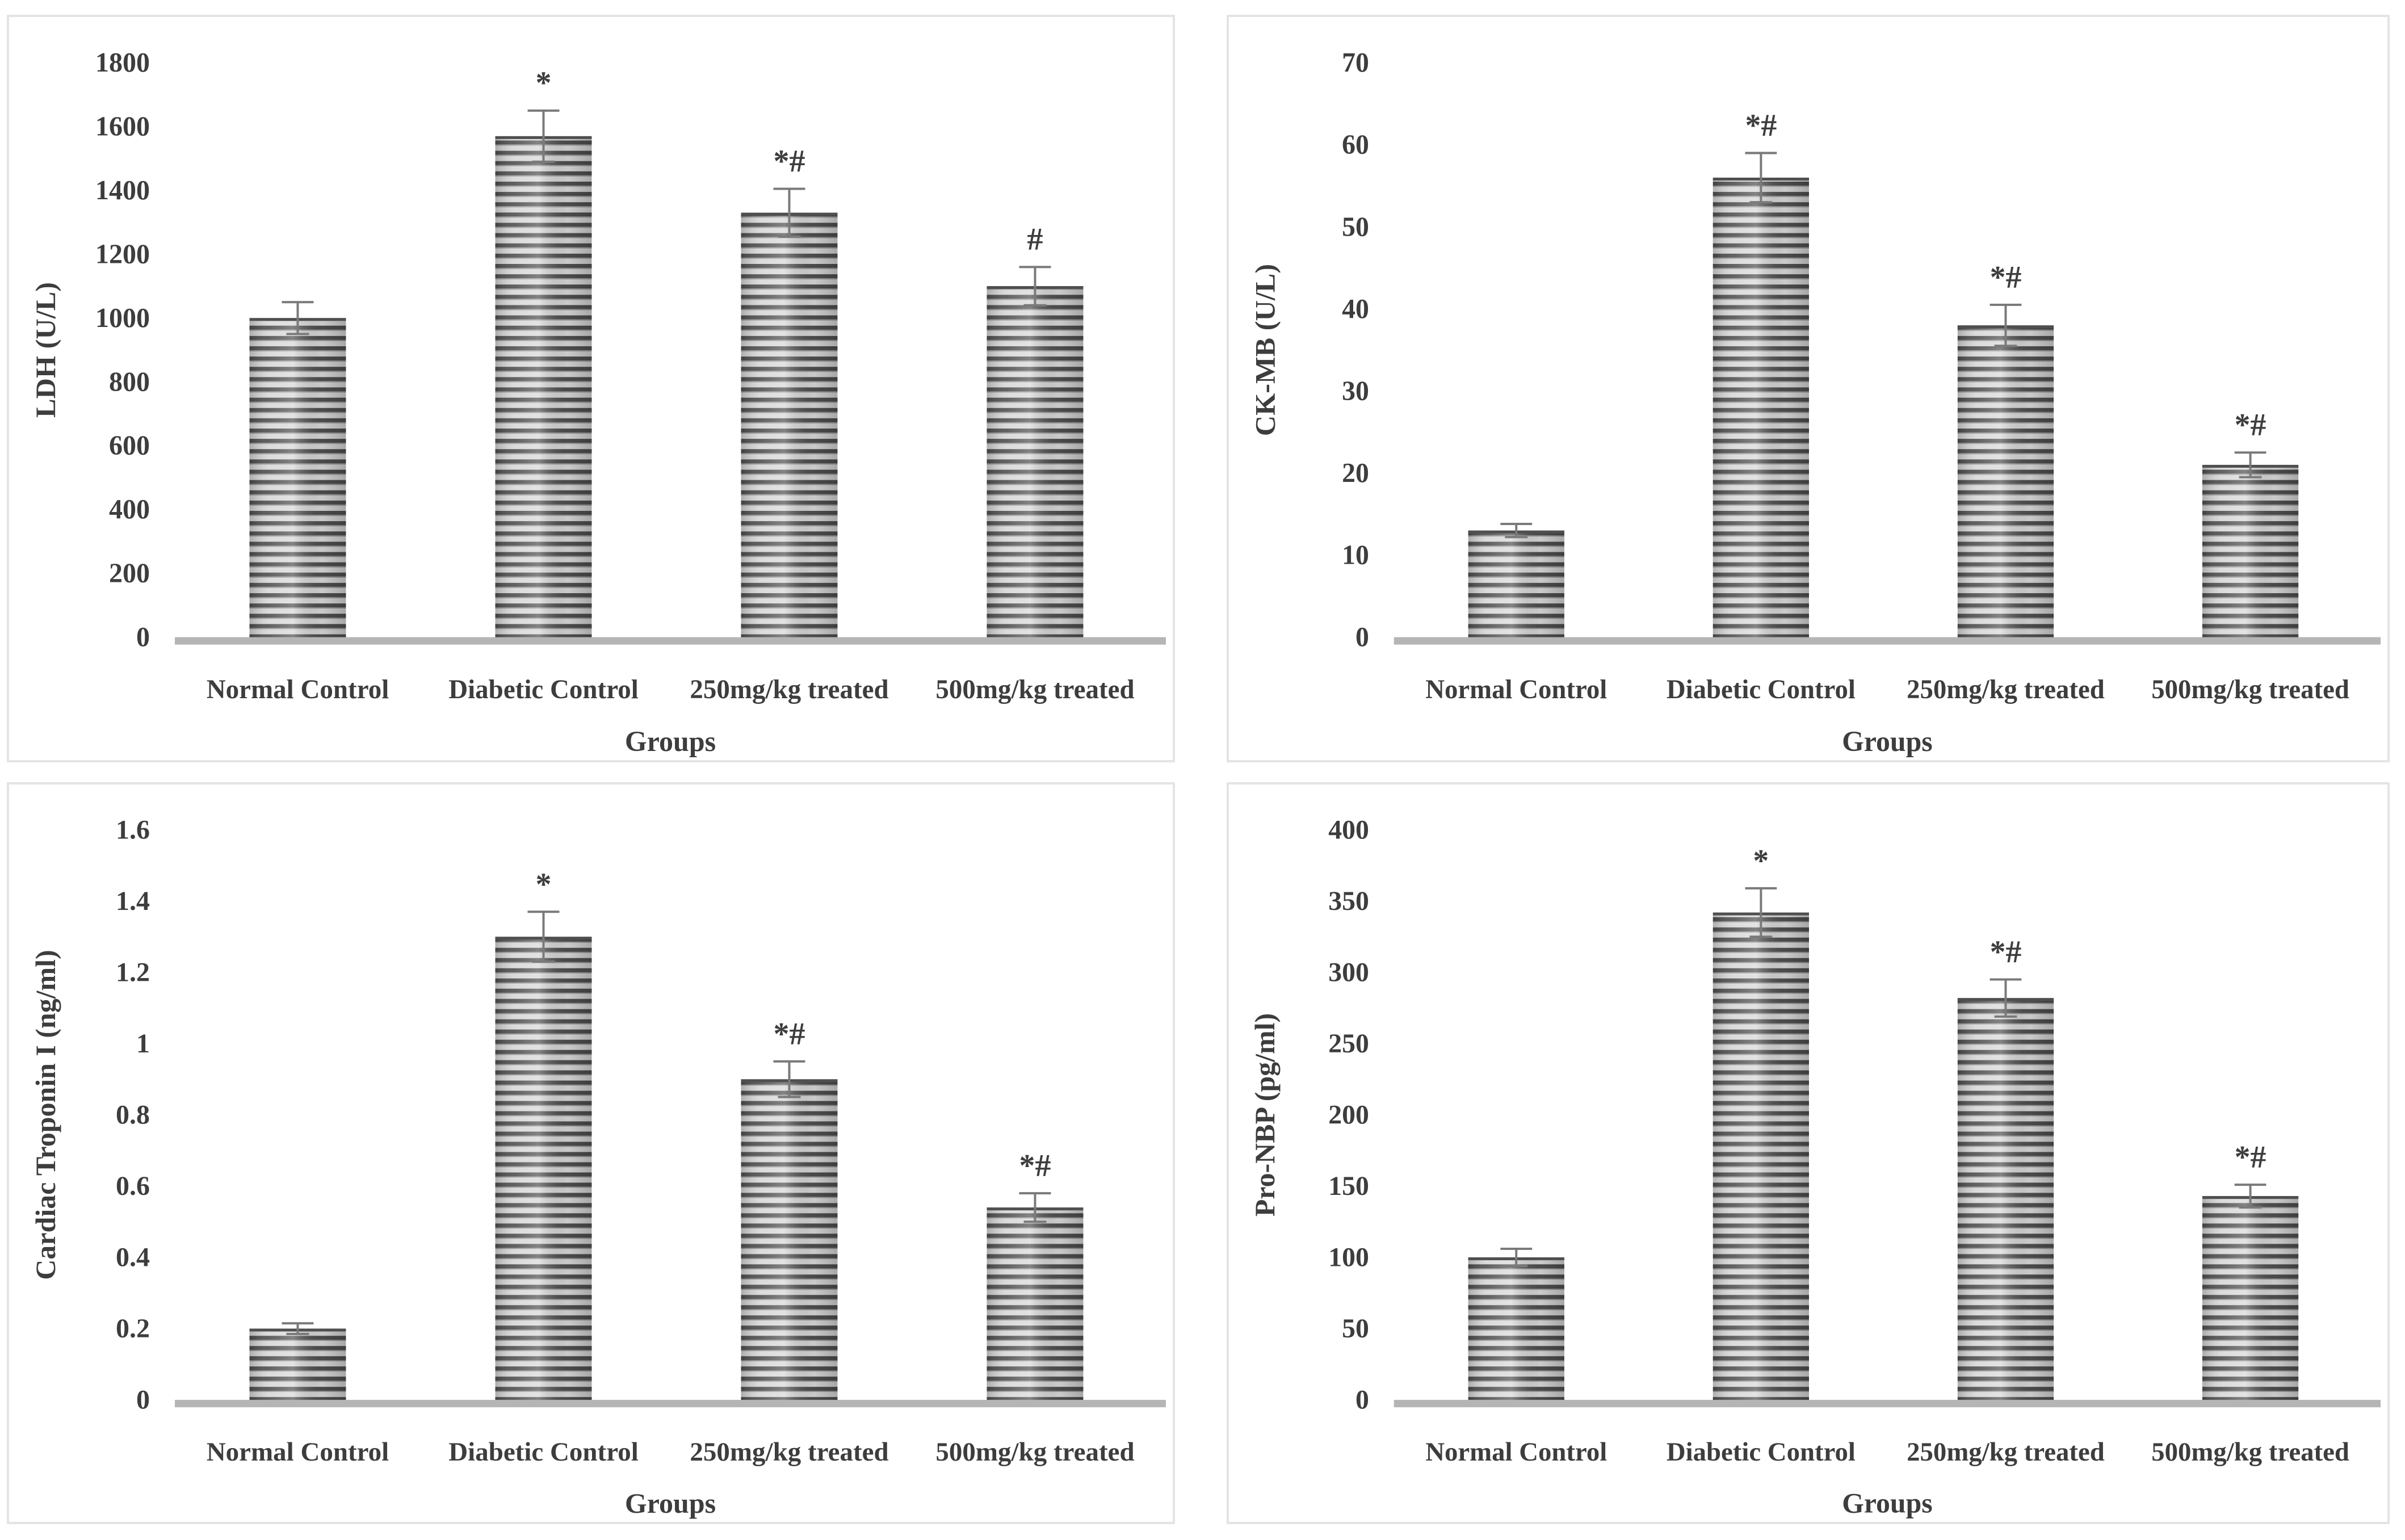 This screenshot has height=1540, width=2405. I want to click on y-tick-label: 150, so click(1348, 1186).